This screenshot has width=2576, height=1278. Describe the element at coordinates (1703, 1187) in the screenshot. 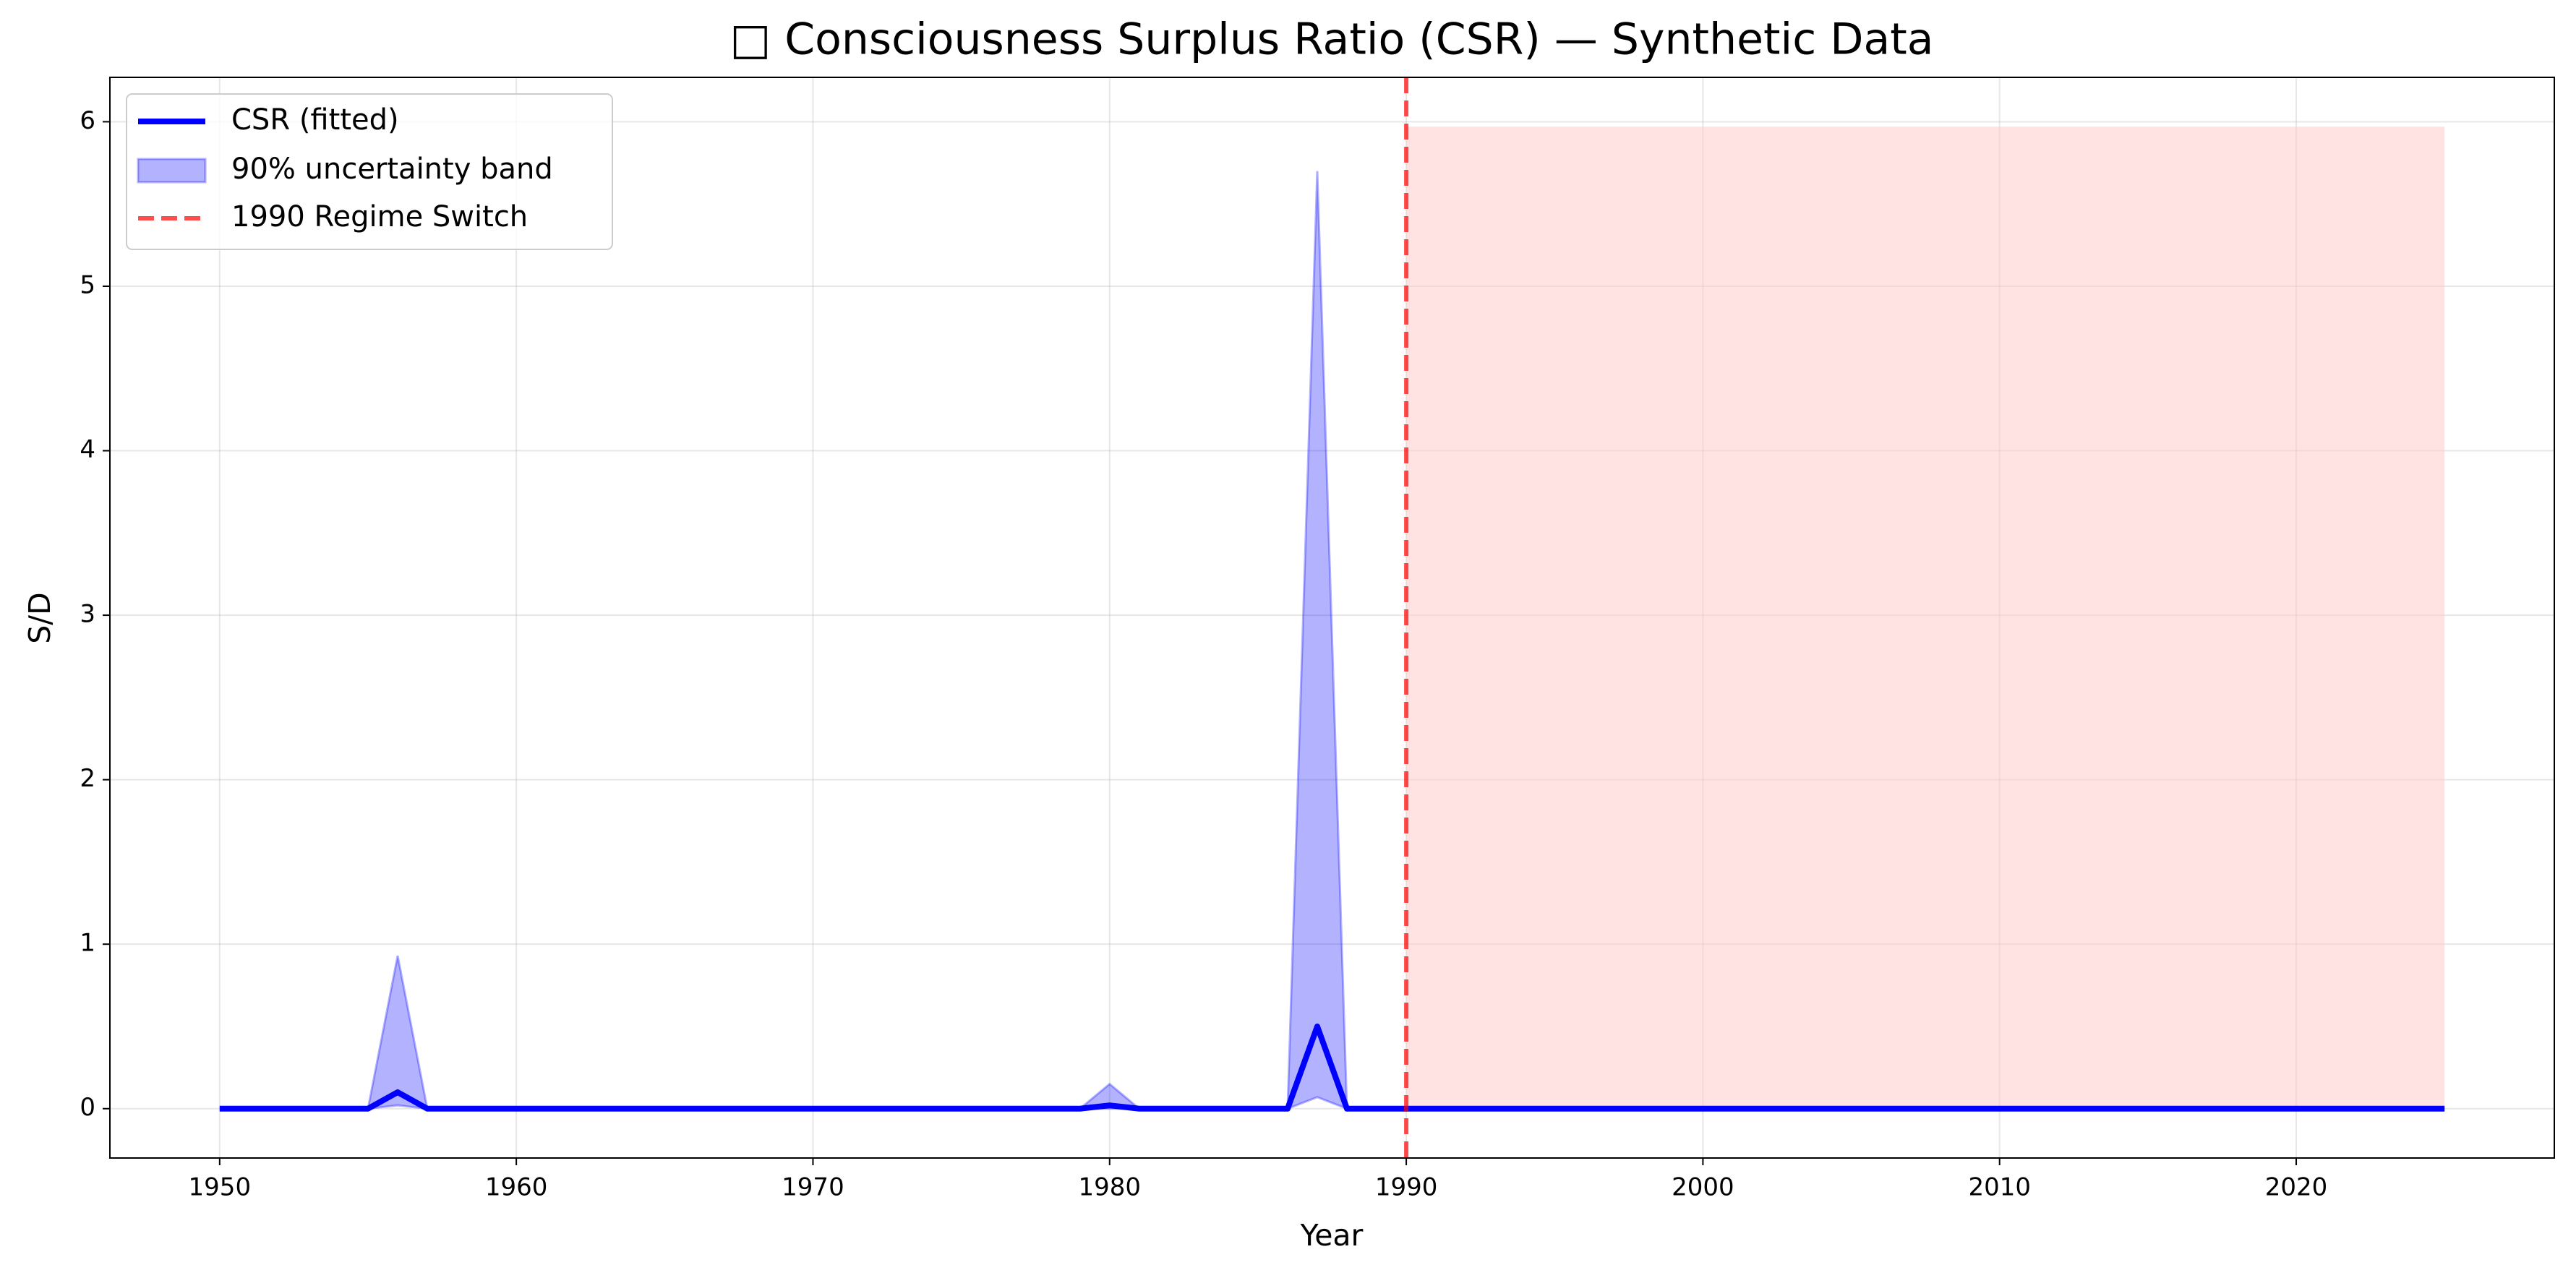

I see `x-tick-label: 2000` at that location.